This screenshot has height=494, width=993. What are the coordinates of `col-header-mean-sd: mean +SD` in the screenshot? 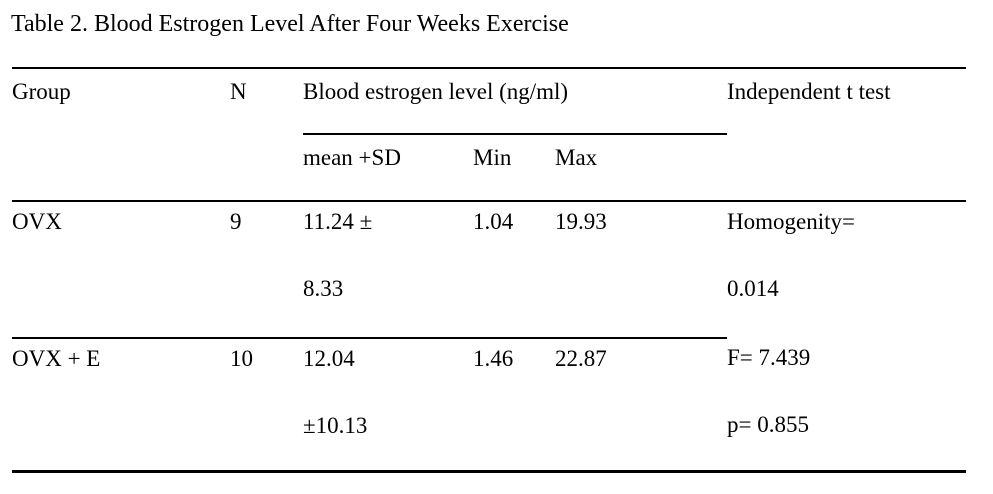 It's located at (388, 168).